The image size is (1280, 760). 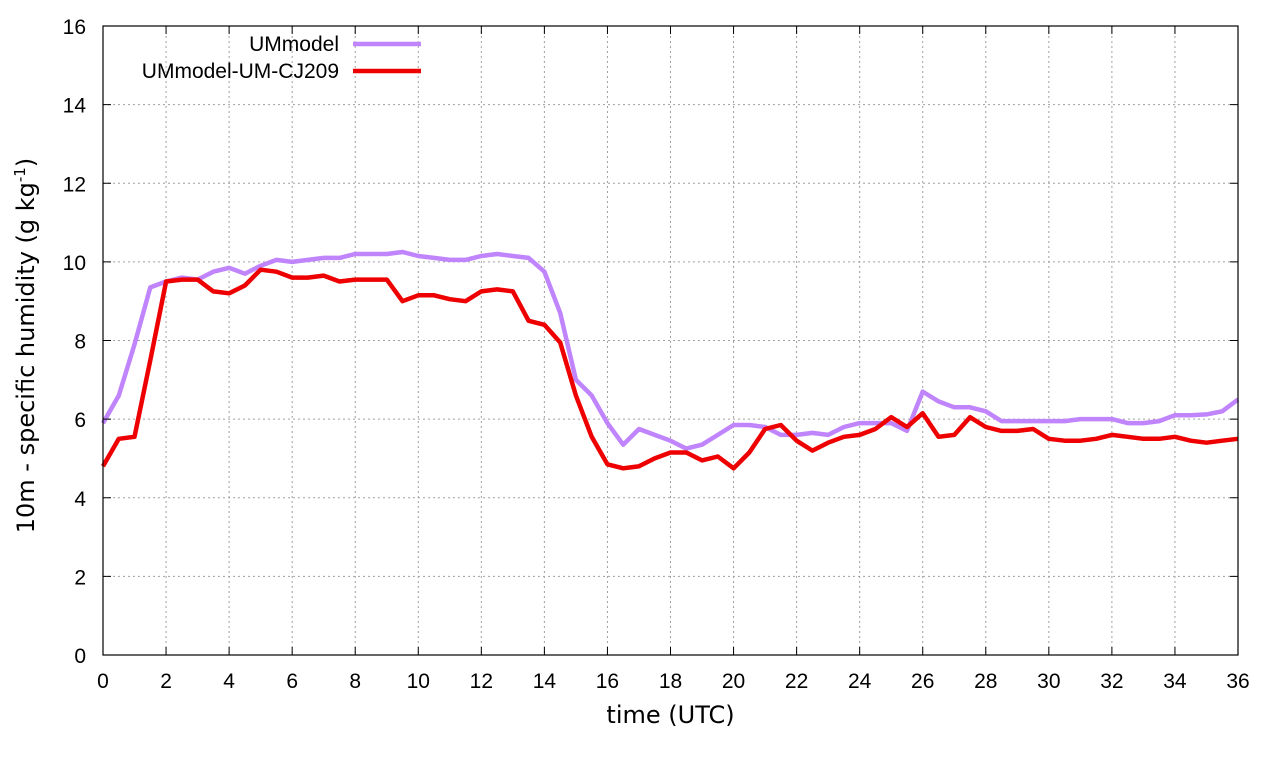 What do you see at coordinates (75, 106) in the screenshot?
I see `y-tick-label: 14` at bounding box center [75, 106].